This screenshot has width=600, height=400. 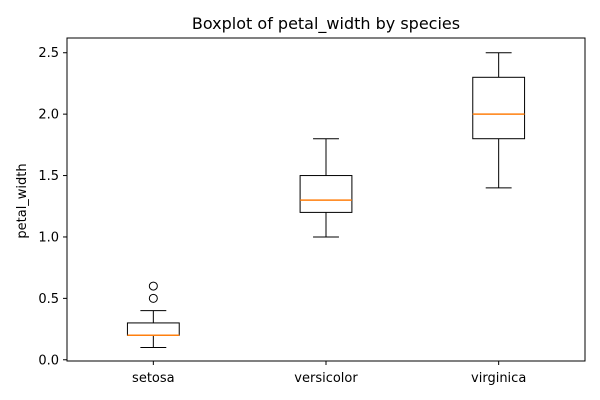 I want to click on box-versicolor, so click(x=326, y=194).